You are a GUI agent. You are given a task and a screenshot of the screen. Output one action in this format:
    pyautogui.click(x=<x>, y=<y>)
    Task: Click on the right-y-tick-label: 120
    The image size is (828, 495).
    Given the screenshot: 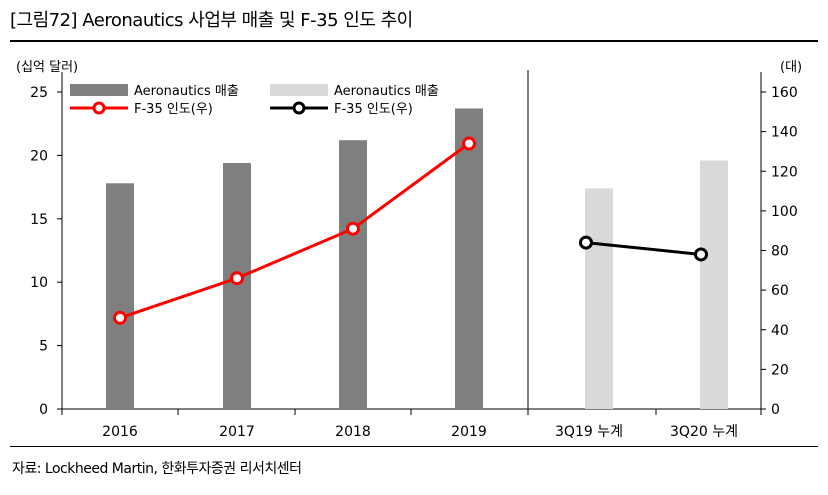 What is the action you would take?
    pyautogui.click(x=784, y=172)
    